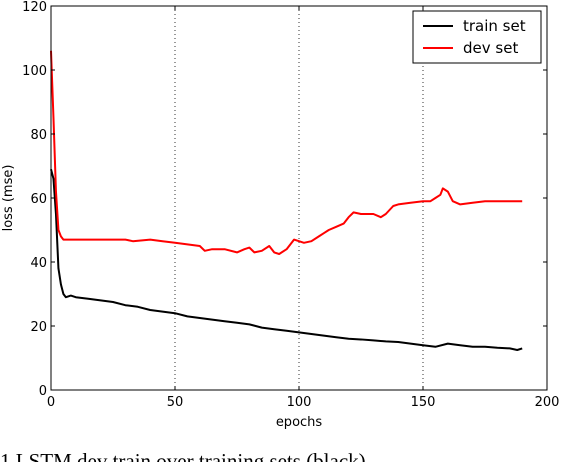 This screenshot has height=462, width=576. What do you see at coordinates (38, 263) in the screenshot?
I see `y-tick-label-40: 40` at bounding box center [38, 263].